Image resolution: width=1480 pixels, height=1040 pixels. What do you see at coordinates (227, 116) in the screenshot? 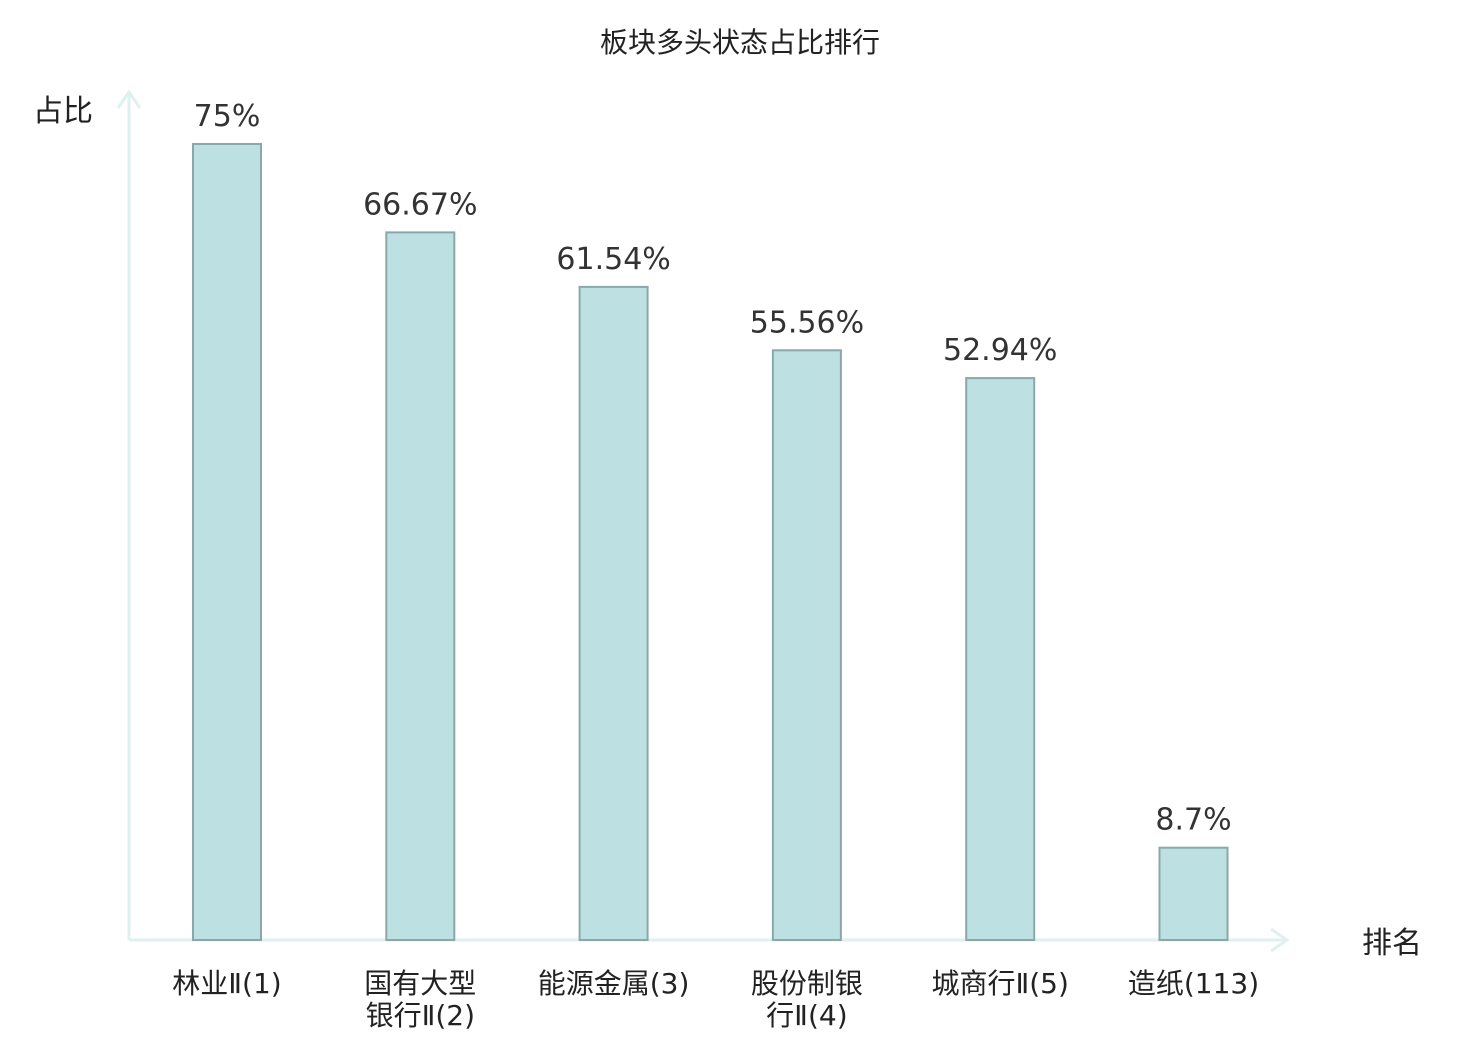
I see `value-label-1: 75%` at bounding box center [227, 116].